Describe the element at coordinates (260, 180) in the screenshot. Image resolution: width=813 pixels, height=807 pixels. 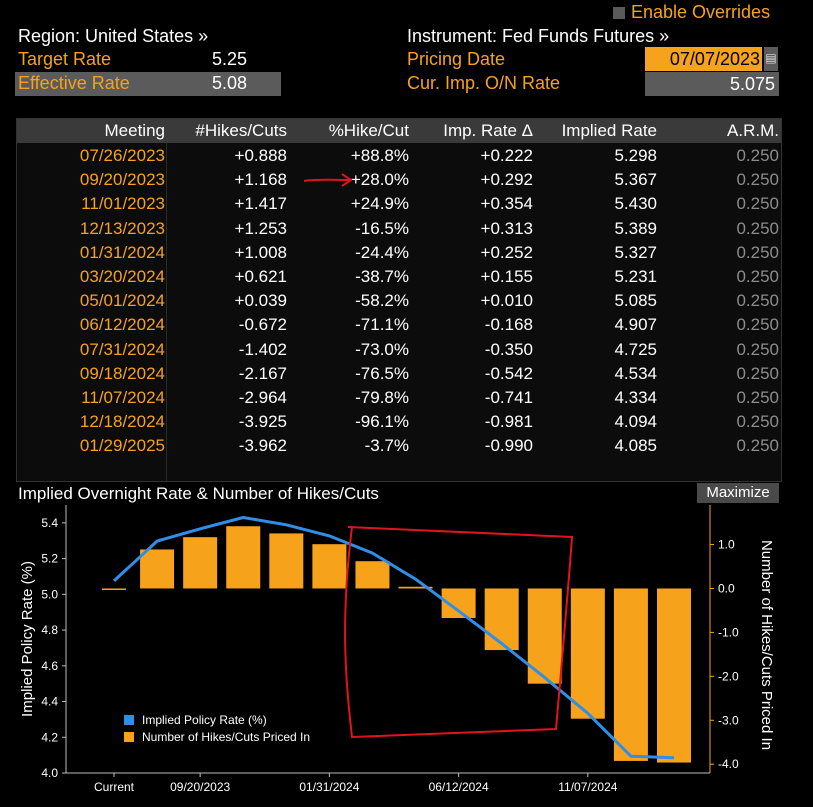
I see `table-cell: +1.168` at that location.